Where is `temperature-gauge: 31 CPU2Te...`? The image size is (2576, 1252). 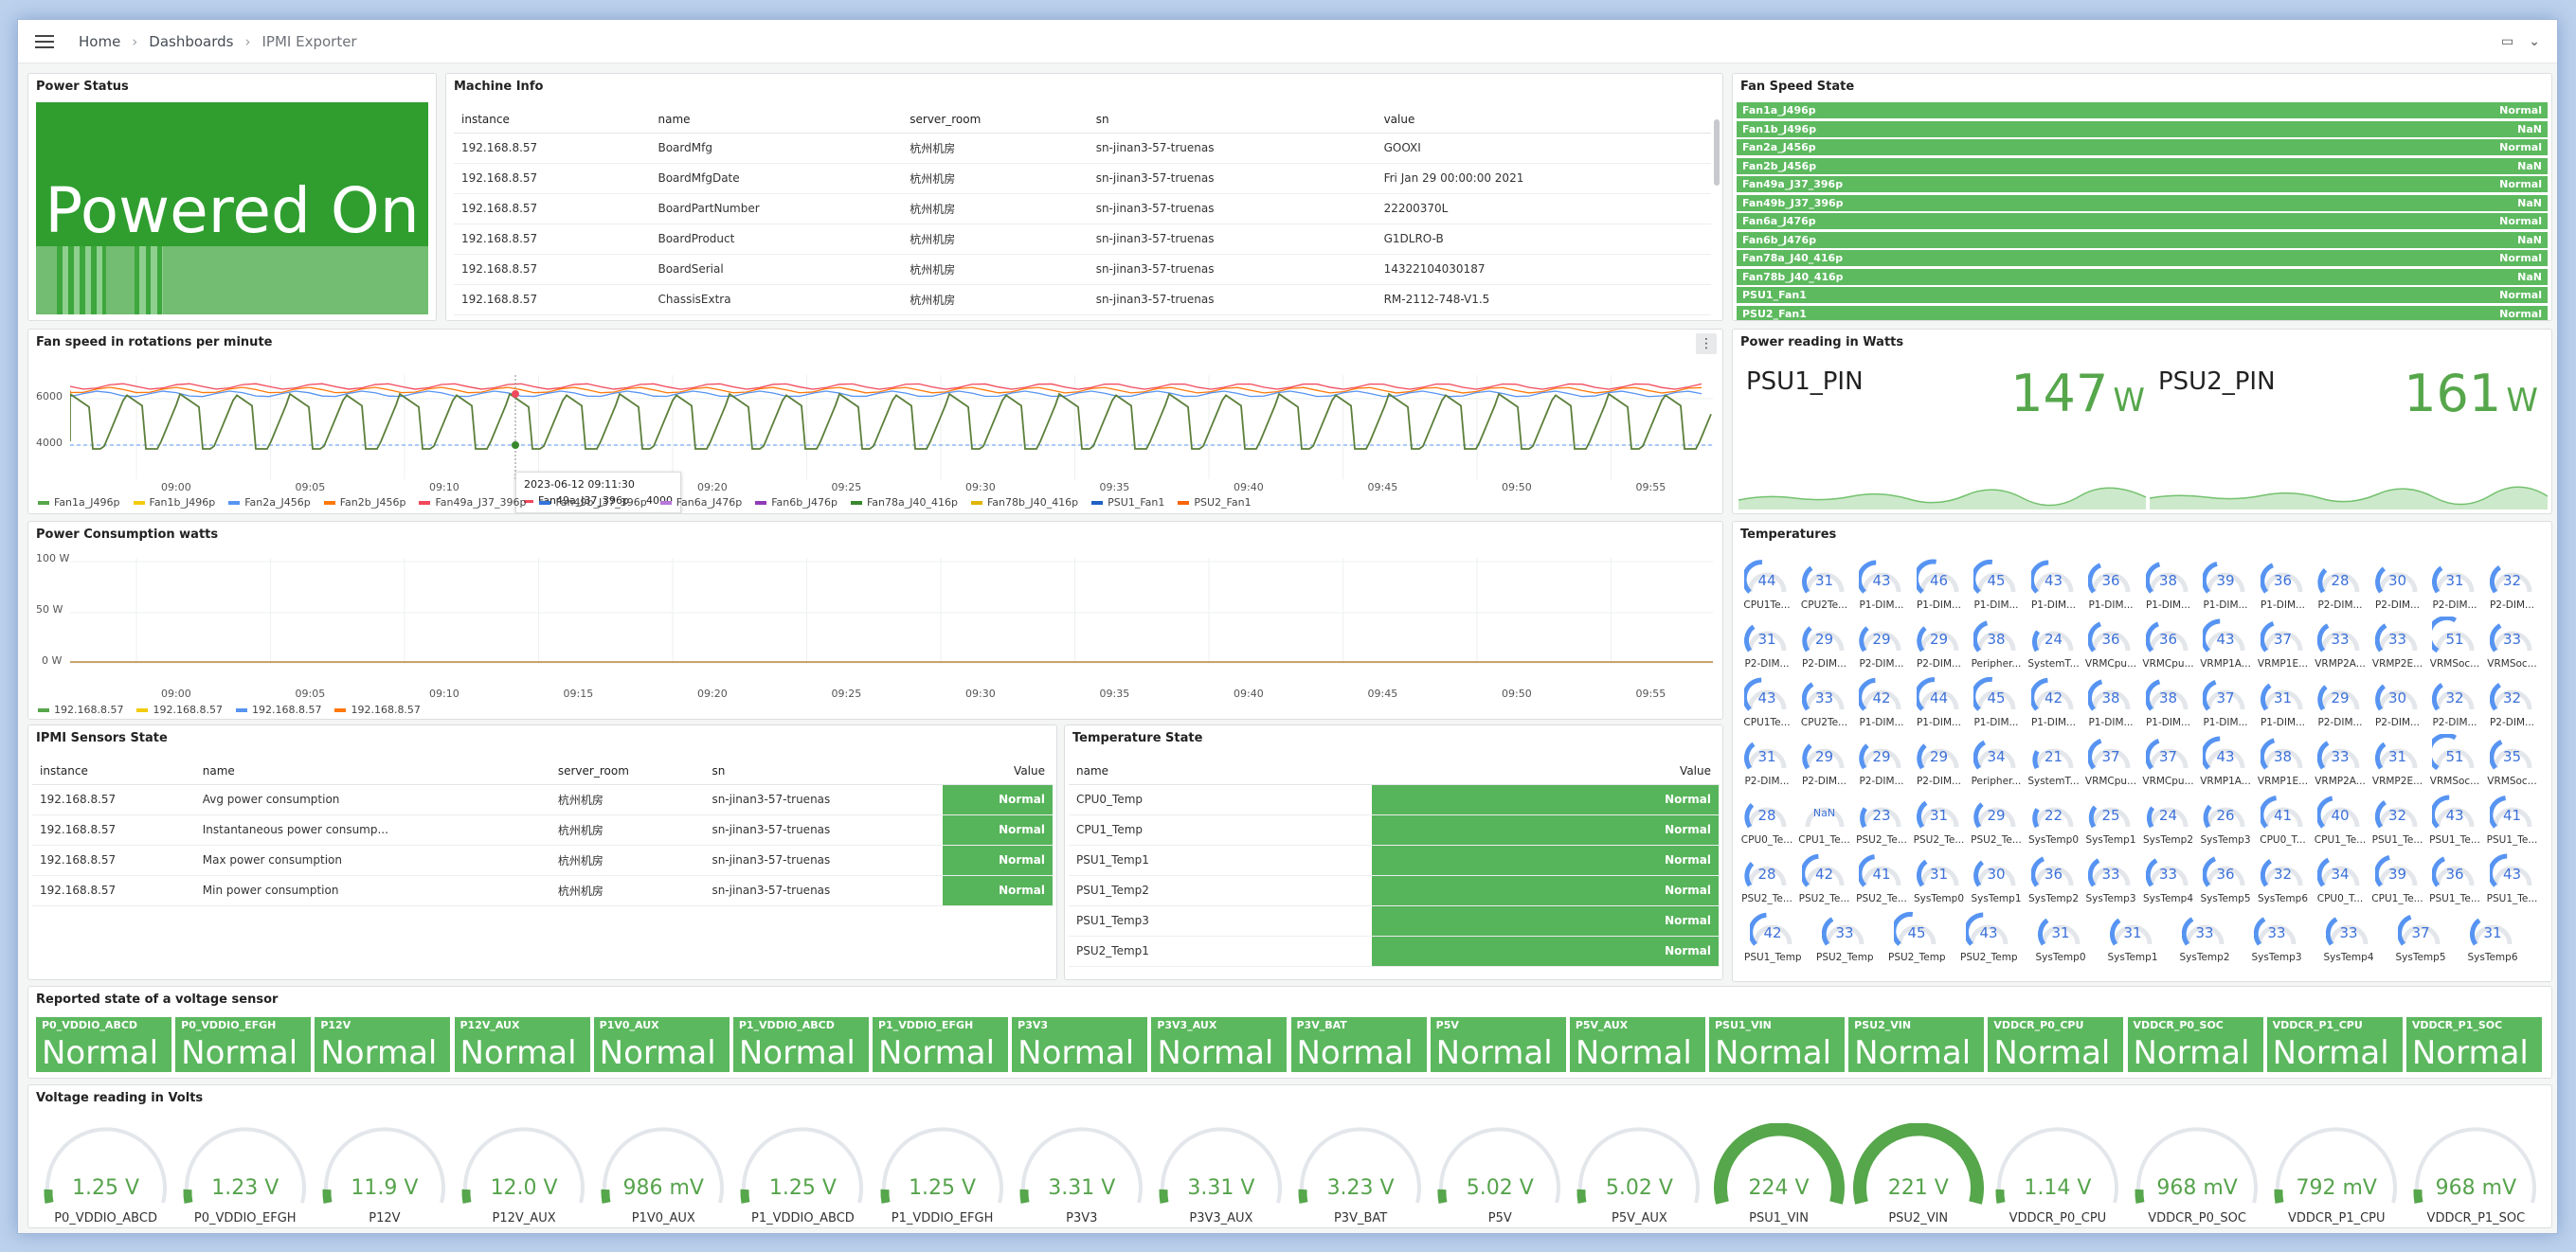
temperature-gauge: 31 CPU2Te... is located at coordinates (1824, 584).